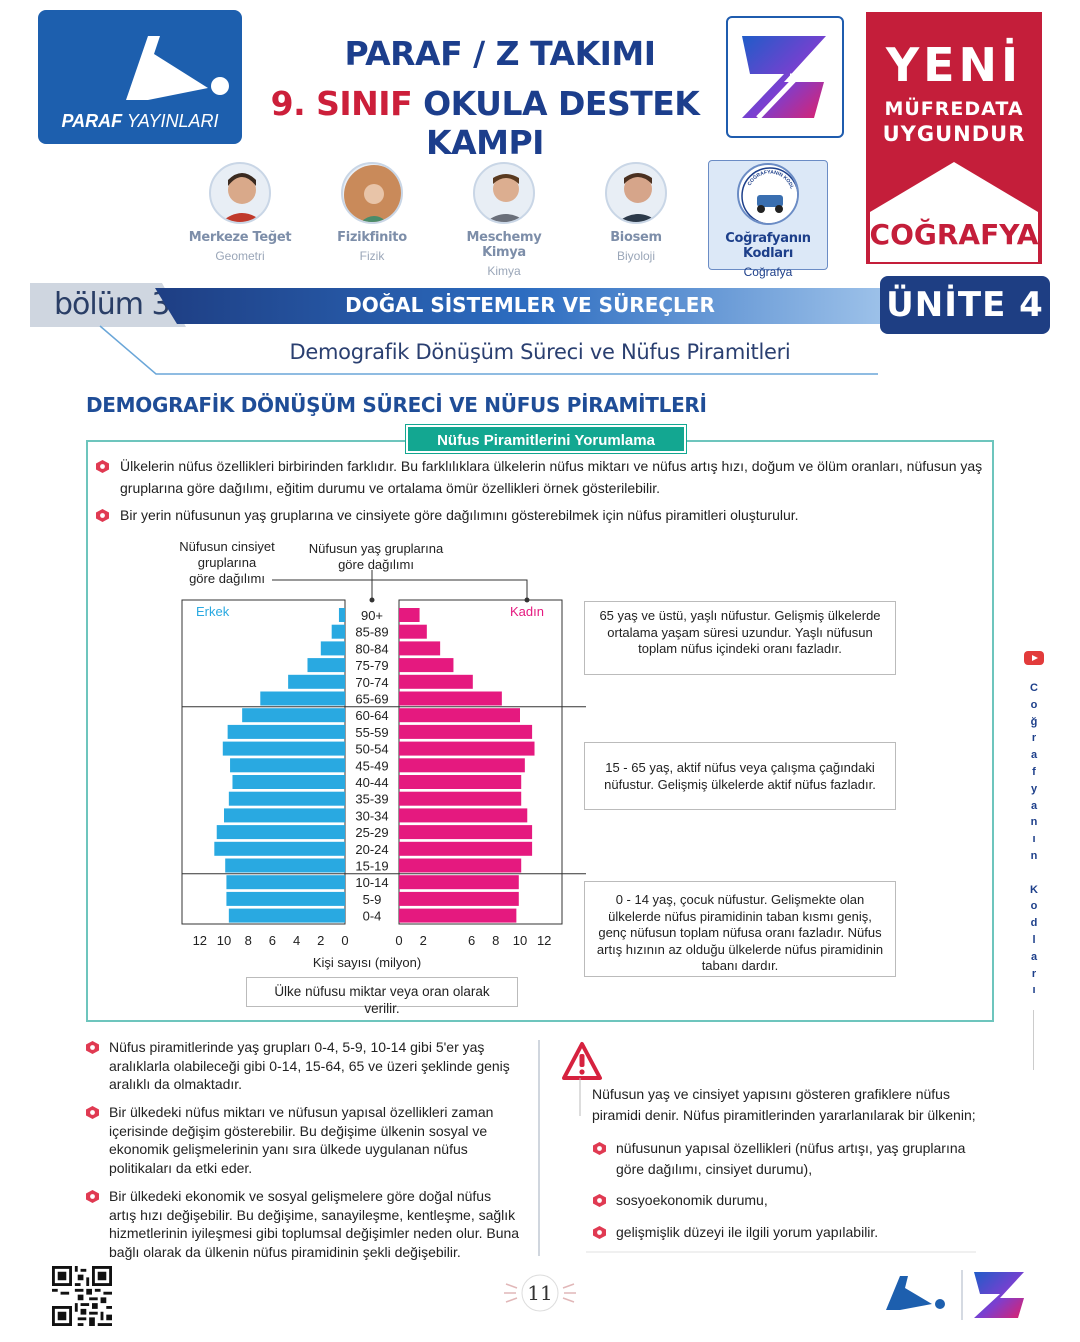  I want to click on youtube-icon, so click(1034, 658).